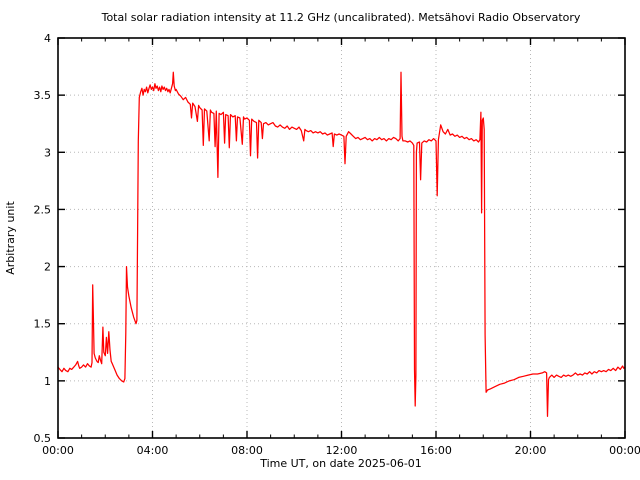  Describe the element at coordinates (47, 267) in the screenshot. I see `y-tick-label: 2` at that location.